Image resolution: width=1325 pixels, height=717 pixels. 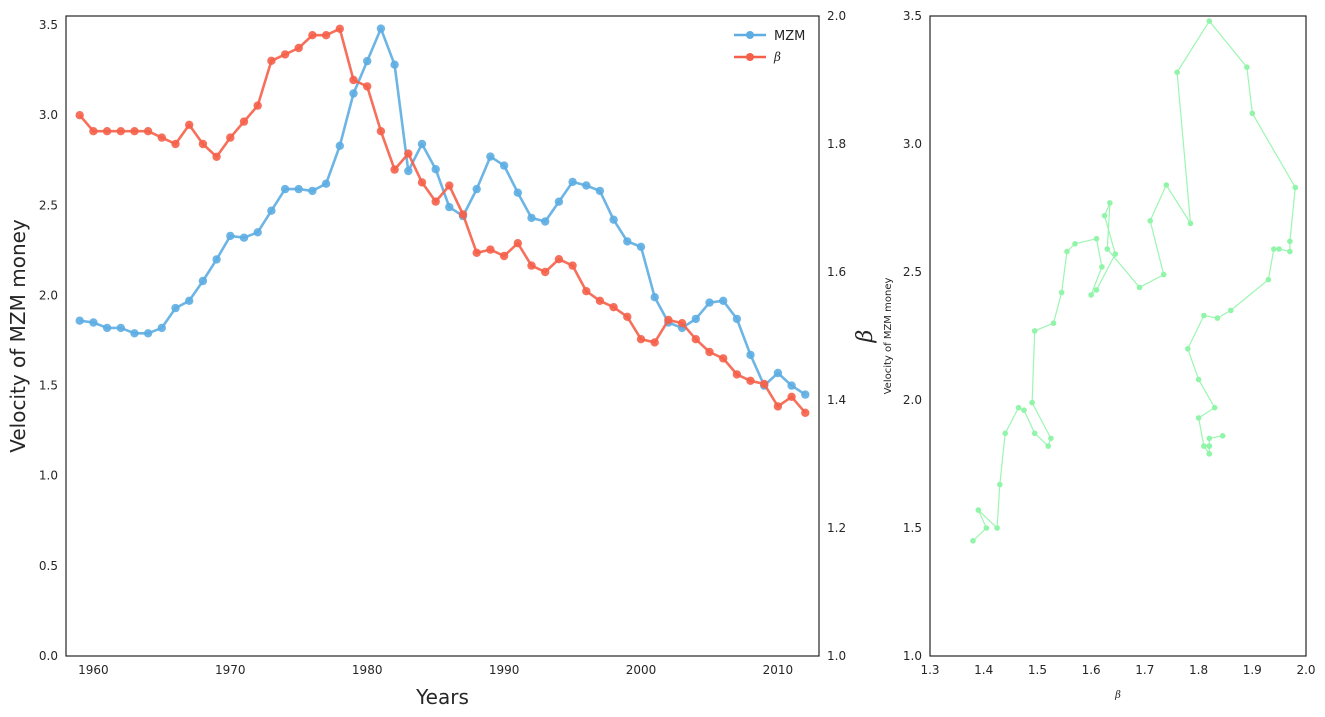 What do you see at coordinates (750, 57) in the screenshot?
I see `legend-beta-marker` at bounding box center [750, 57].